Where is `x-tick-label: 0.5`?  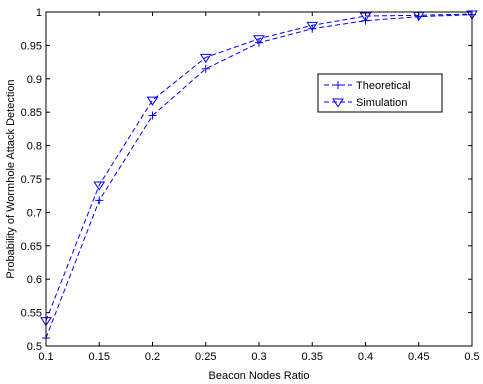 x-tick-label: 0.5 is located at coordinates (471, 357).